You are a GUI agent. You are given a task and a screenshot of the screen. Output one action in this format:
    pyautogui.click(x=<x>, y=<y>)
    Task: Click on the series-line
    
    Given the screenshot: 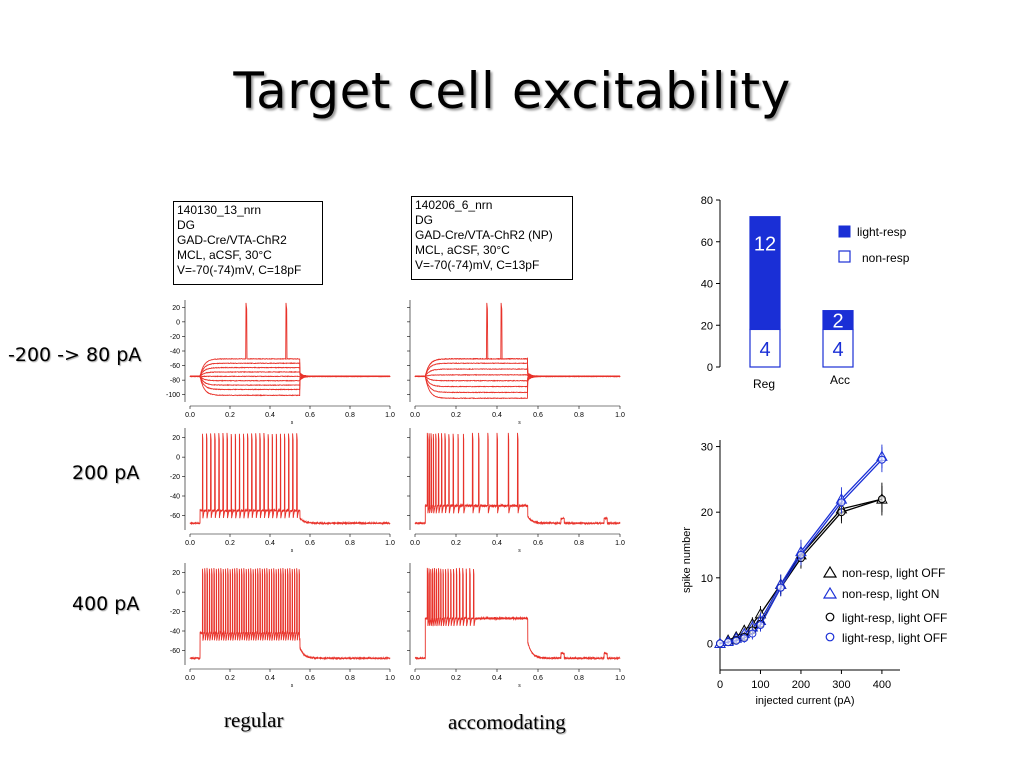 What is the action you would take?
    pyautogui.click(x=801, y=571)
    